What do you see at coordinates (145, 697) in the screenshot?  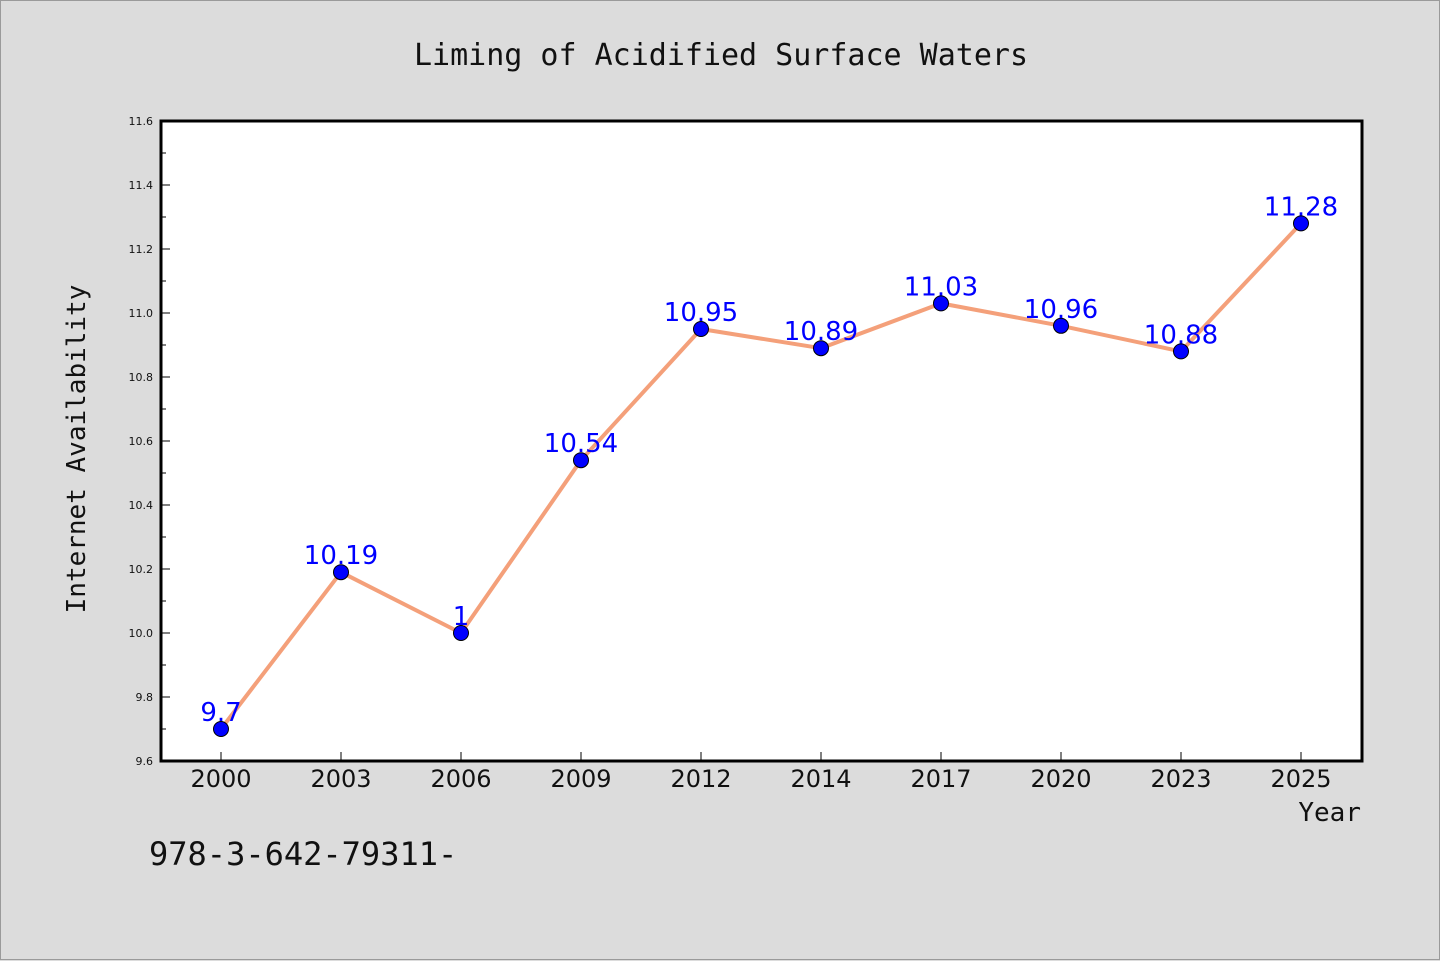 I see `y-tick-label: 9.8` at bounding box center [145, 697].